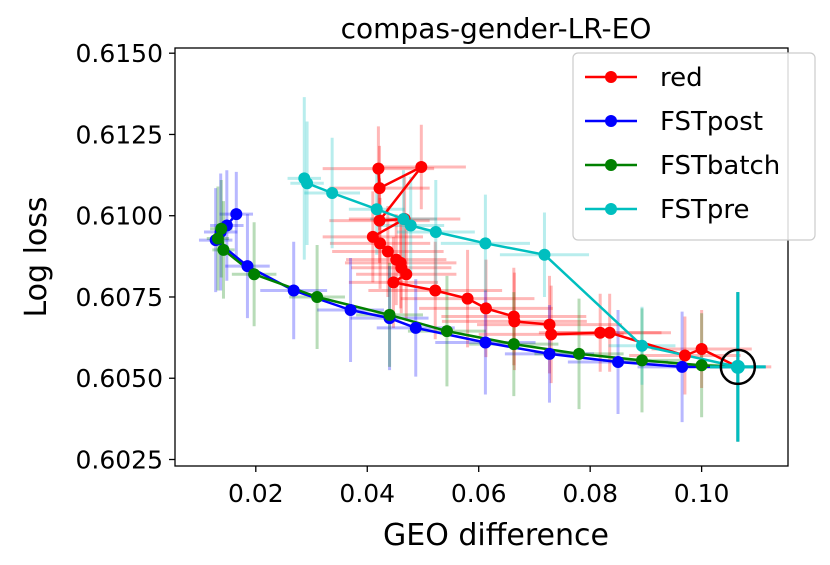 The image size is (830, 565). I want to click on x-tick-label: 0.08, so click(590, 493).